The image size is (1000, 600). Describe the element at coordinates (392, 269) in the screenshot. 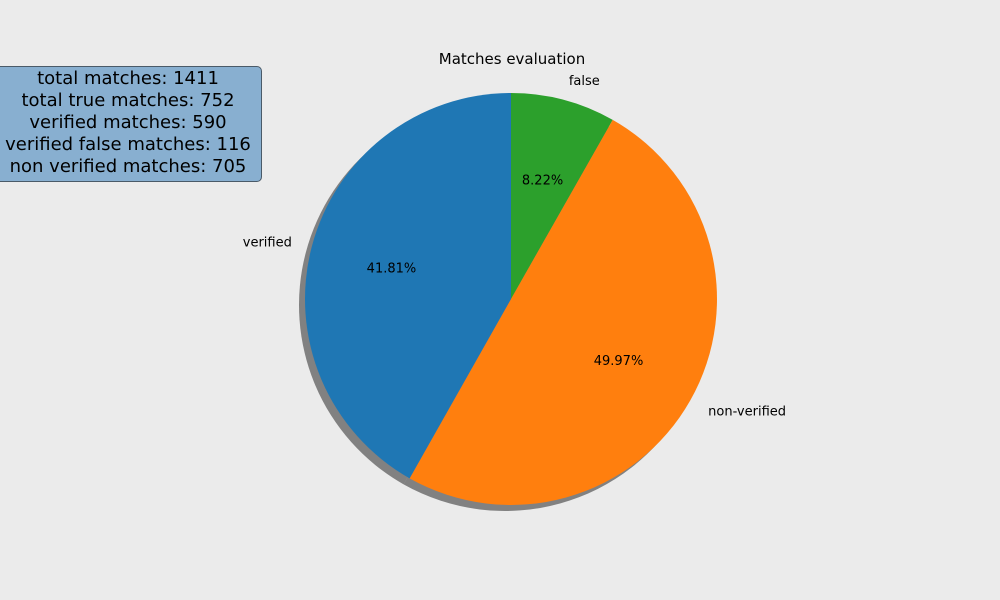

I see `pie-pct-label-verified: 41.81%` at that location.